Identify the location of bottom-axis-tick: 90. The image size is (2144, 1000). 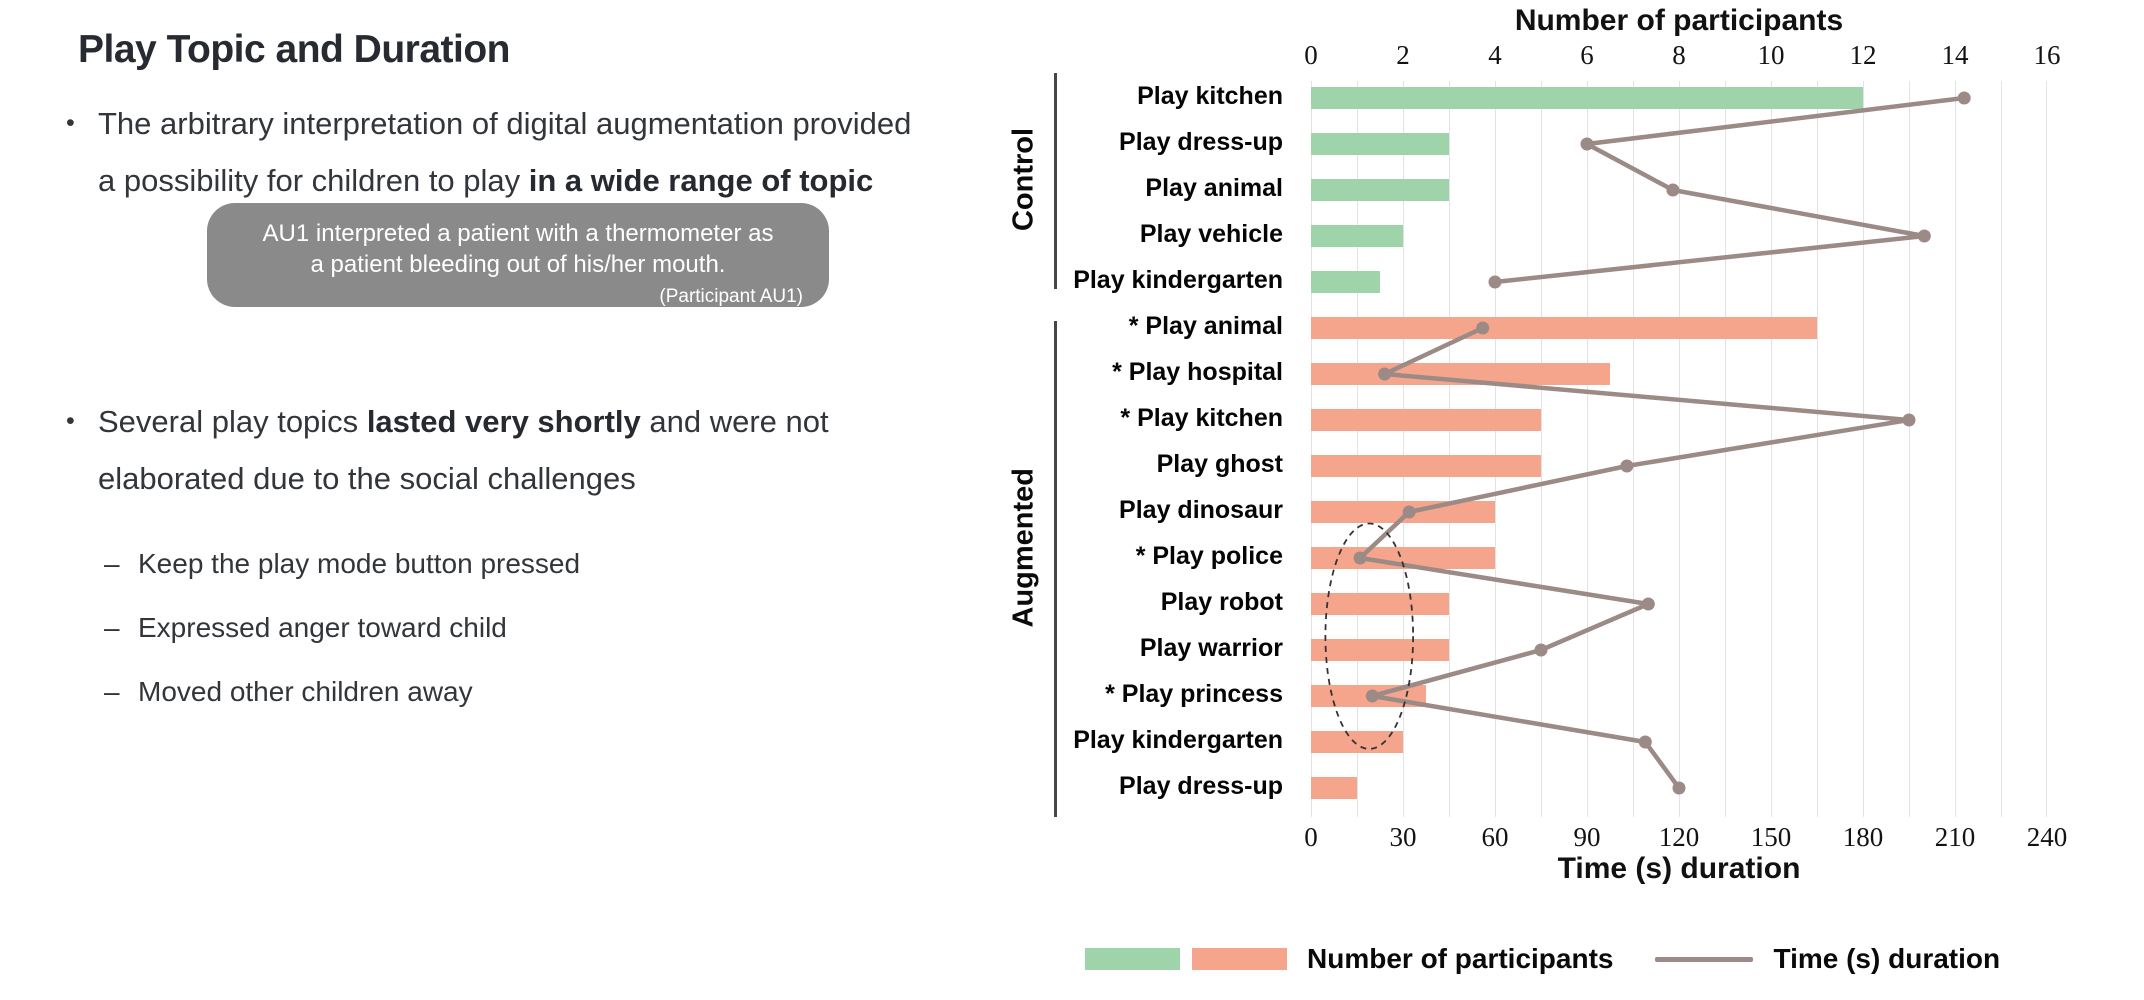
(1587, 837).